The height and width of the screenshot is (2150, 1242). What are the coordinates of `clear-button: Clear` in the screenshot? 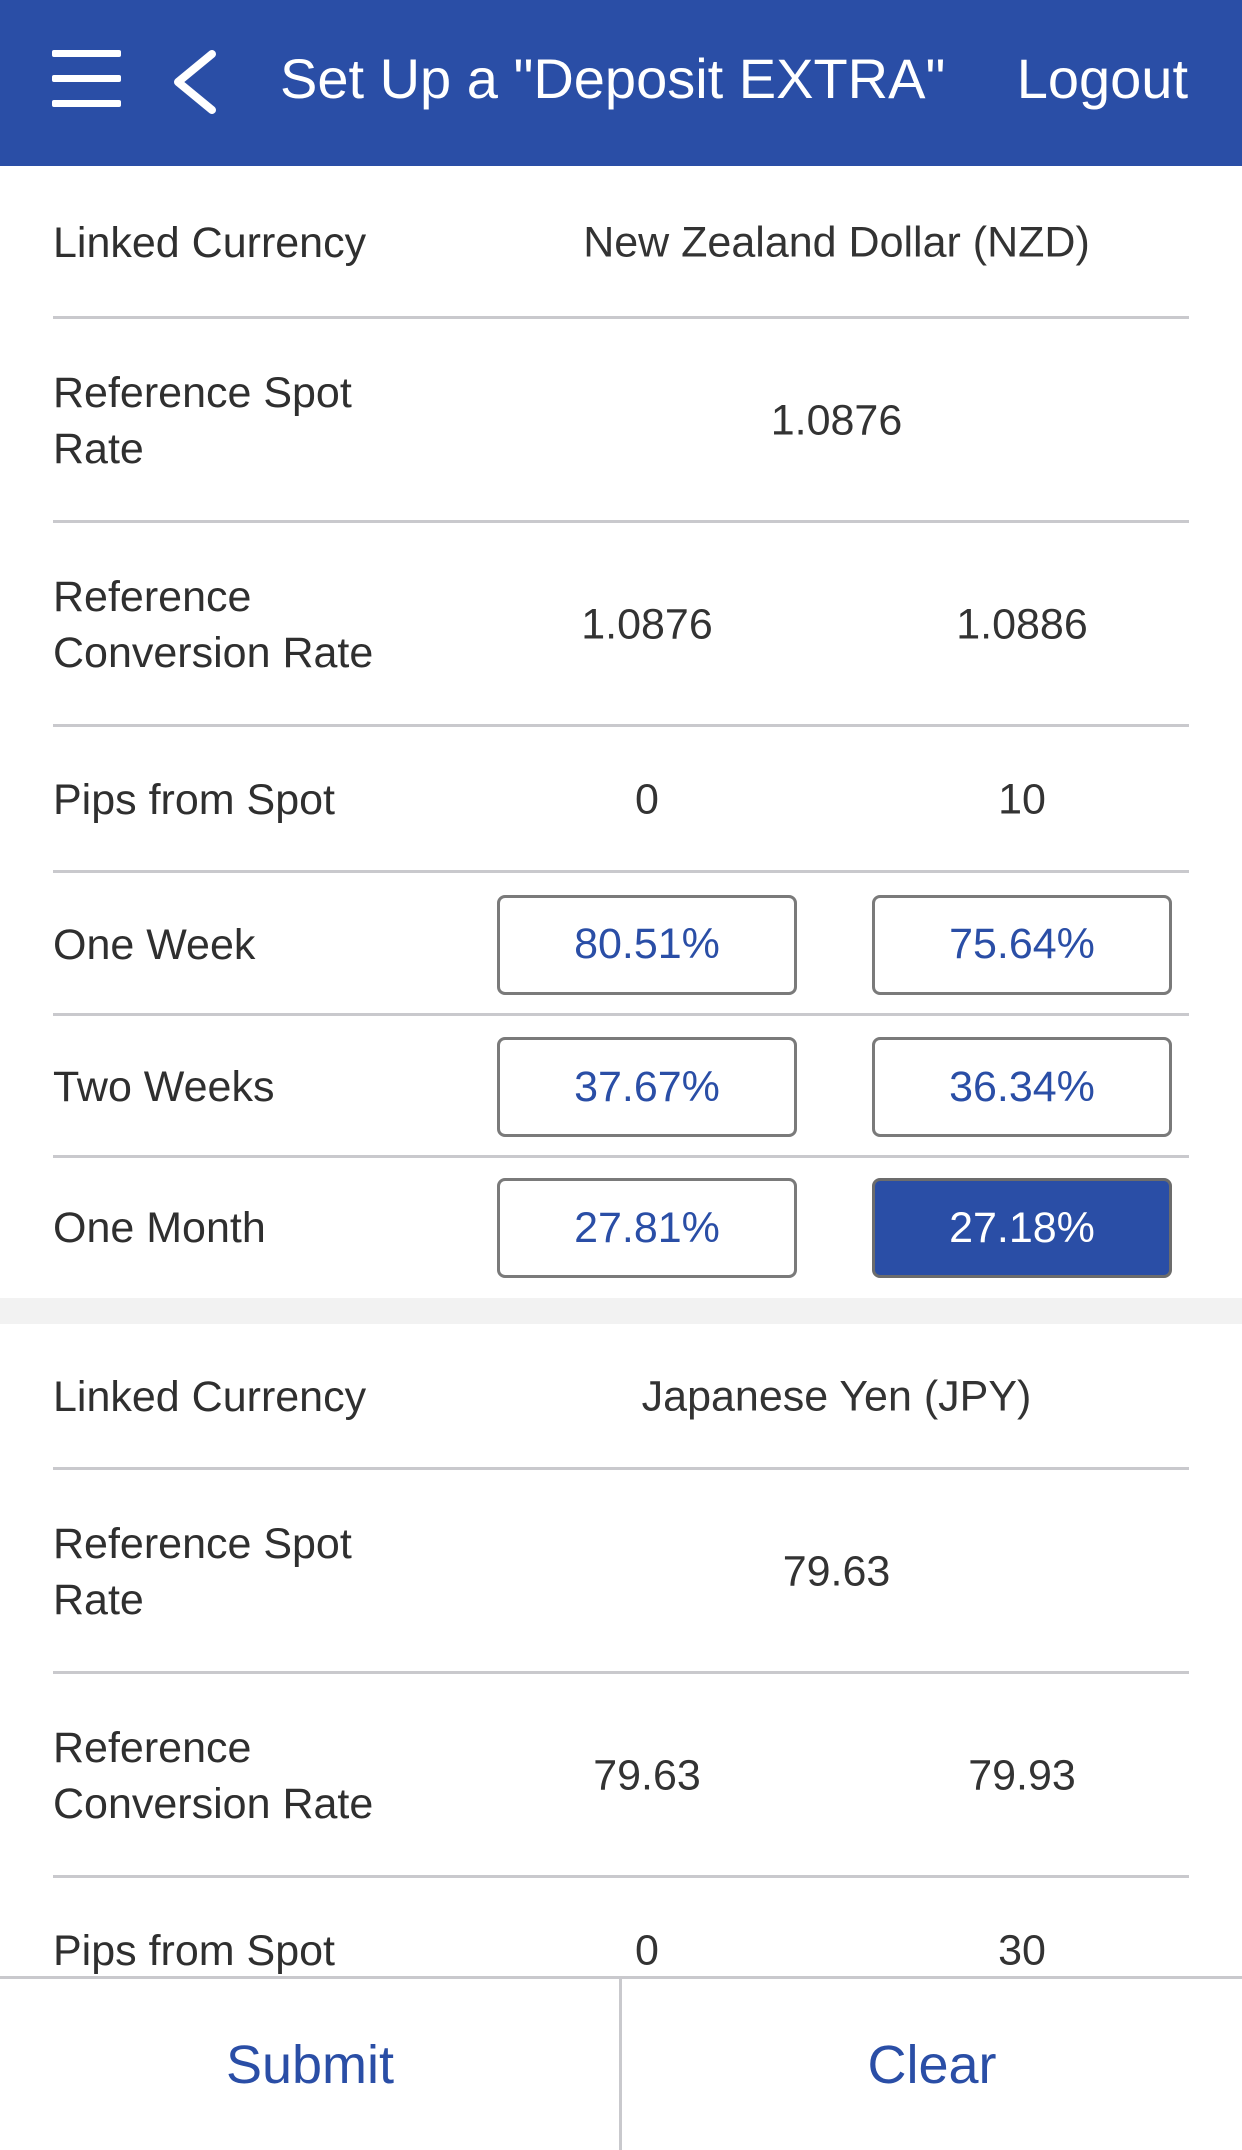 It's located at (932, 2064).